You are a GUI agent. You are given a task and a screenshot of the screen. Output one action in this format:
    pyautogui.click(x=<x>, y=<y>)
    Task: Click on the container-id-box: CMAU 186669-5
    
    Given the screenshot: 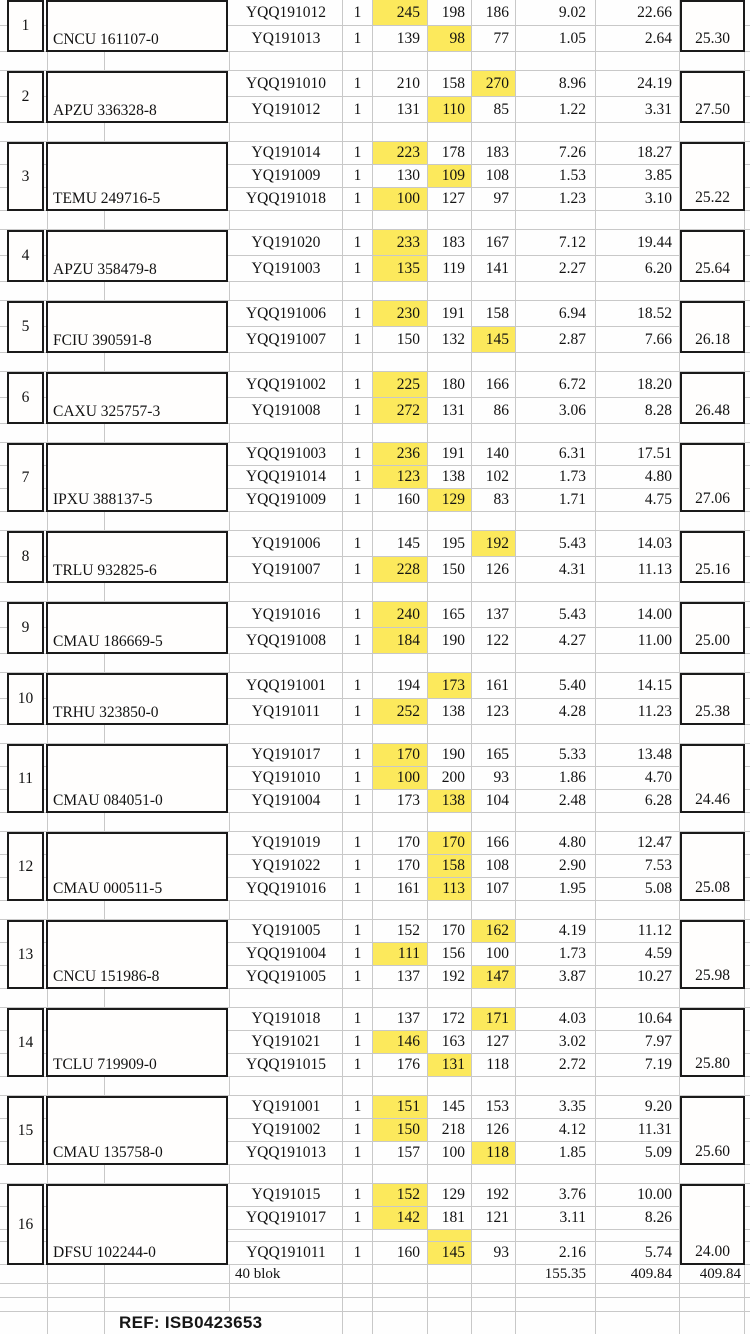 What is the action you would take?
    pyautogui.click(x=137, y=628)
    